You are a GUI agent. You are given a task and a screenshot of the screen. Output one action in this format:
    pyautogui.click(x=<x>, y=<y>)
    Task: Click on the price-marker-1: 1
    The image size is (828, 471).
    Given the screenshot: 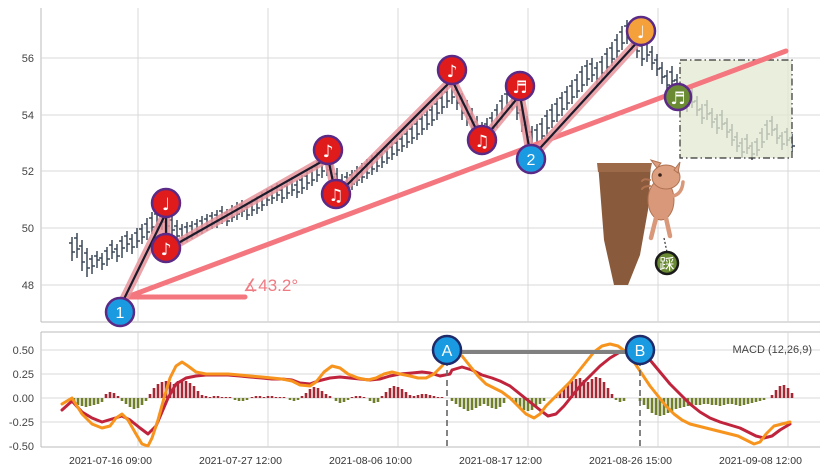 What is the action you would take?
    pyautogui.click(x=120, y=312)
    